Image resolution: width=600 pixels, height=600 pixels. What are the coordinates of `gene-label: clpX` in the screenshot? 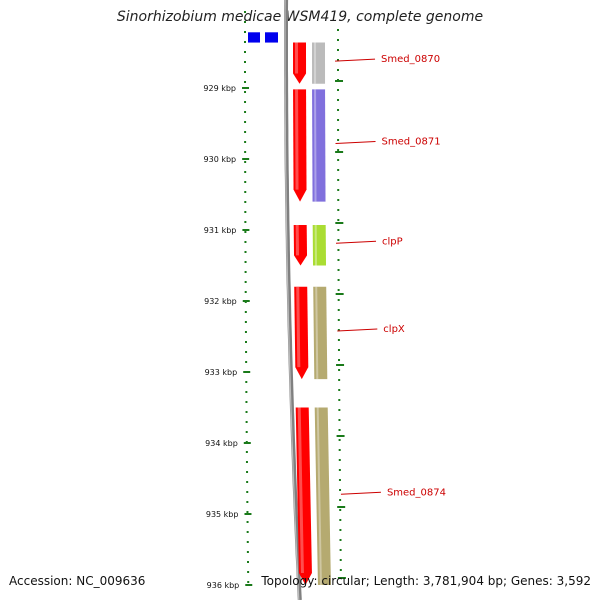 It's located at (394, 329).